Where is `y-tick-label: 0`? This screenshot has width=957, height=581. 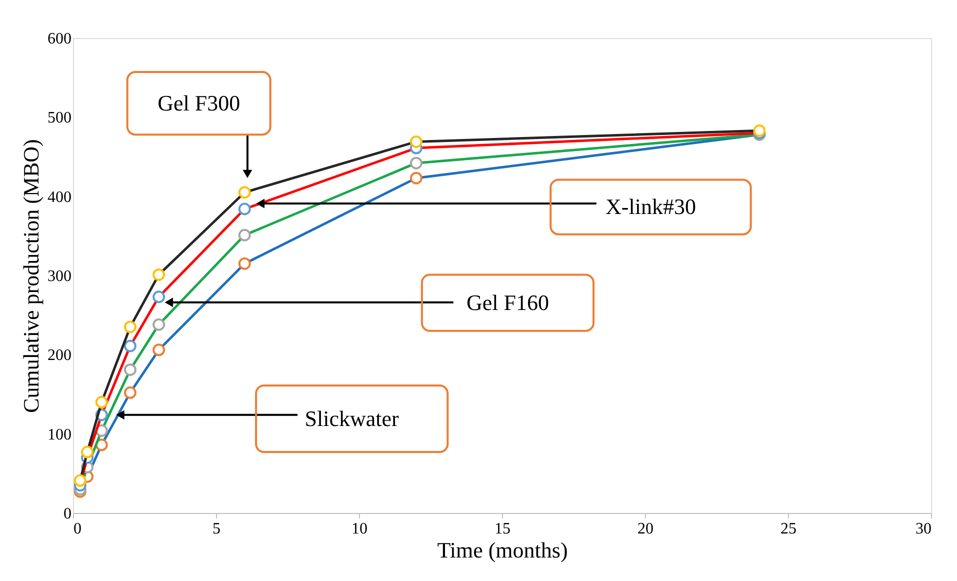
y-tick-label: 0 is located at coordinates (68, 514).